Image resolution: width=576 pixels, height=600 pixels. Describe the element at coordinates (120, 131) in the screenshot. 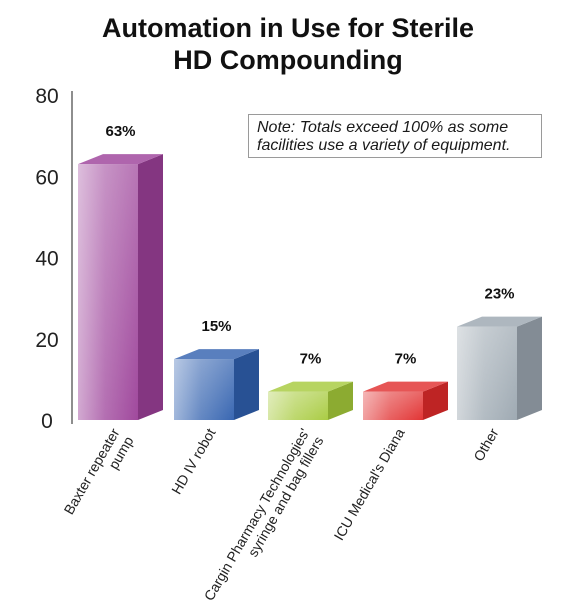

I see `bar-data-label: 63%` at that location.